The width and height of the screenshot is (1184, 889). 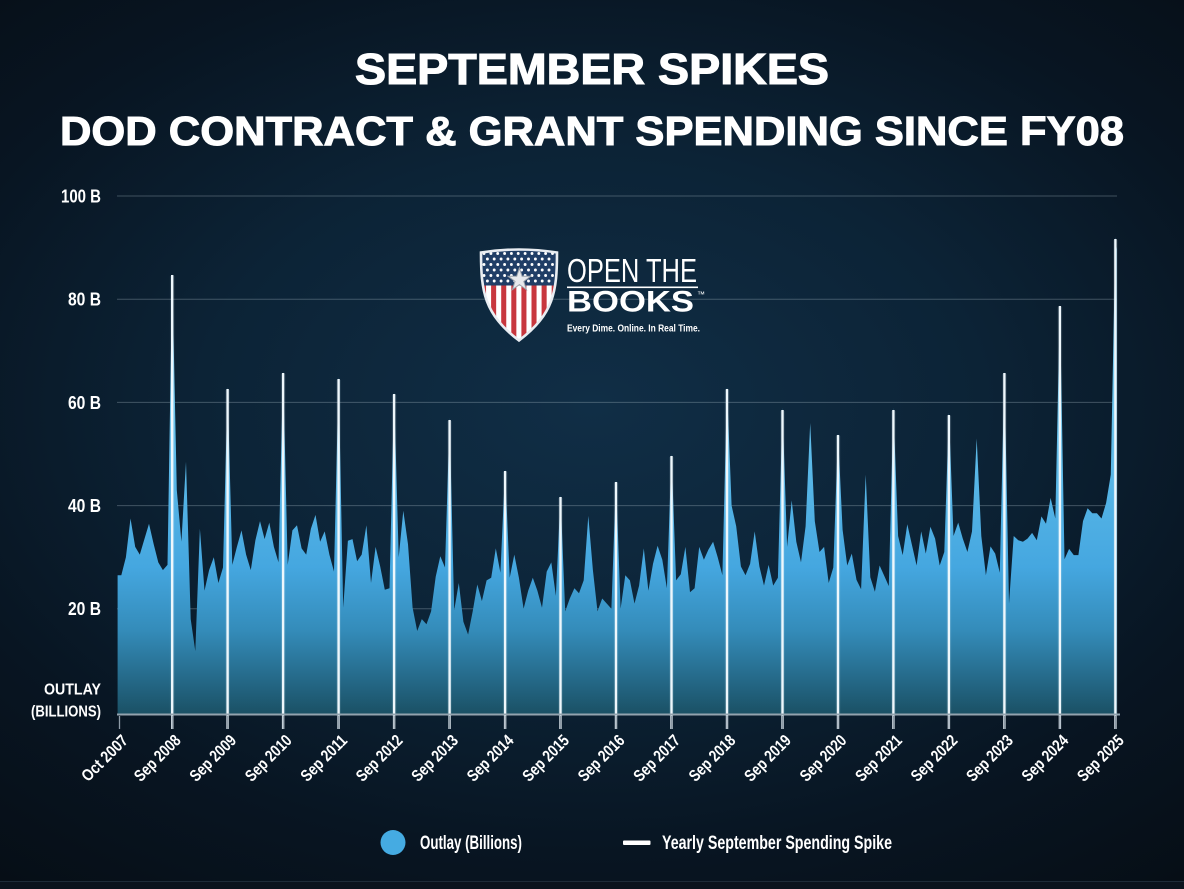 What do you see at coordinates (491, 758) in the screenshot?
I see `svg-text: Sep 2014` at bounding box center [491, 758].